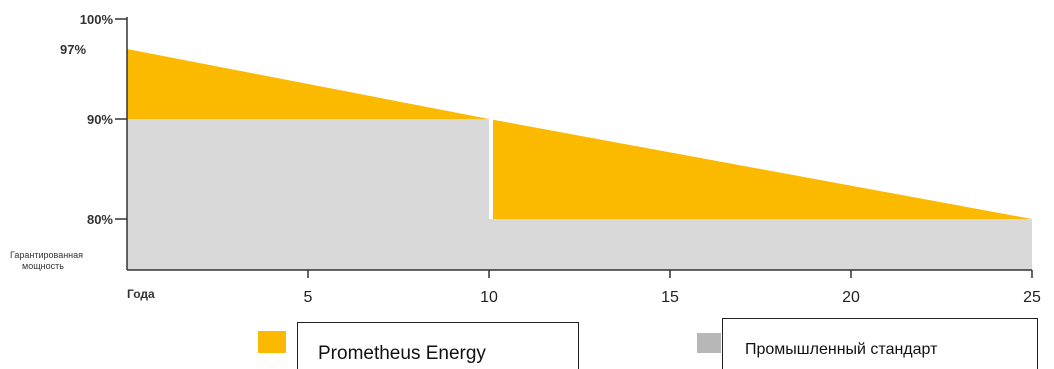  I want to click on legend-box-industry: Промышленный стандарт, so click(880, 343).